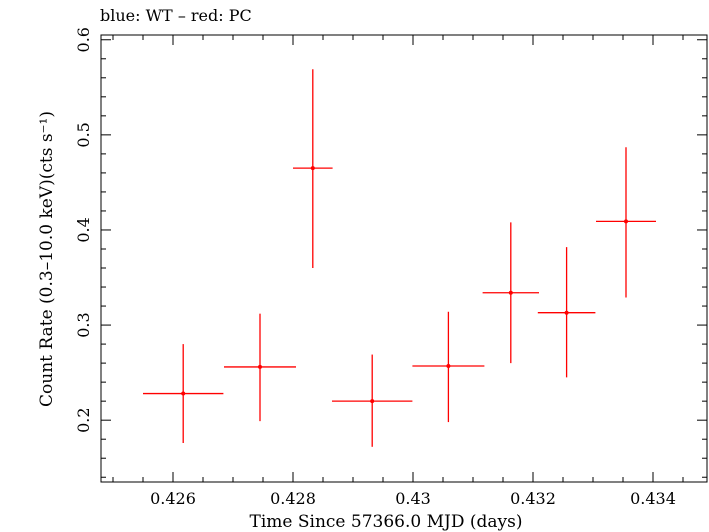 The image size is (709, 532). What do you see at coordinates (83, 419) in the screenshot?
I see `y-tick-label: 0.2` at bounding box center [83, 419].